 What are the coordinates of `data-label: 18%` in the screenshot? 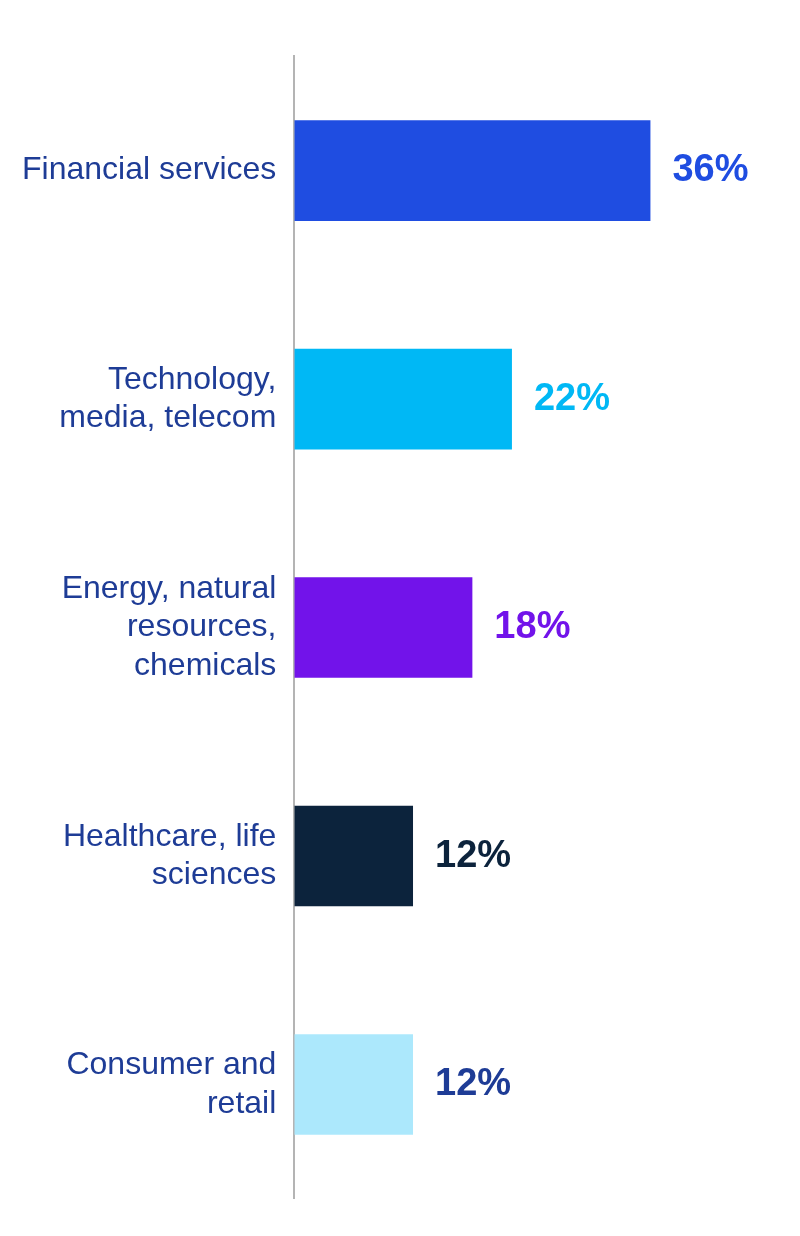 It's located at (532, 625).